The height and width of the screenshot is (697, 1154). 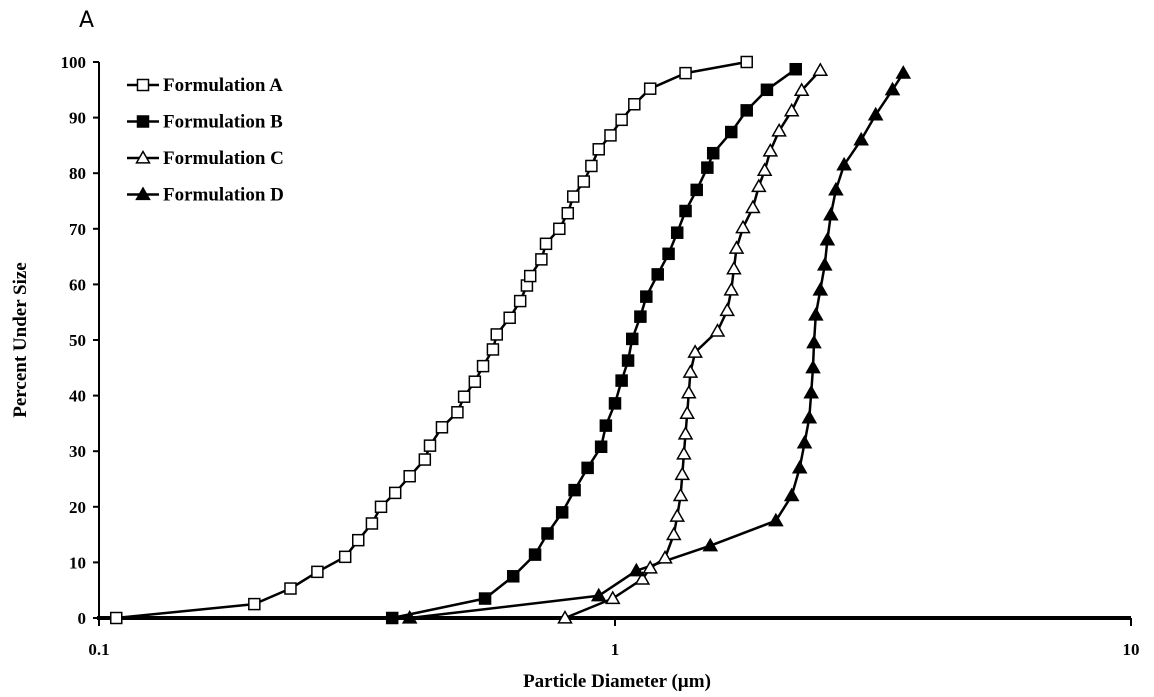 What do you see at coordinates (86, 20) in the screenshot?
I see `panel-label: A` at bounding box center [86, 20].